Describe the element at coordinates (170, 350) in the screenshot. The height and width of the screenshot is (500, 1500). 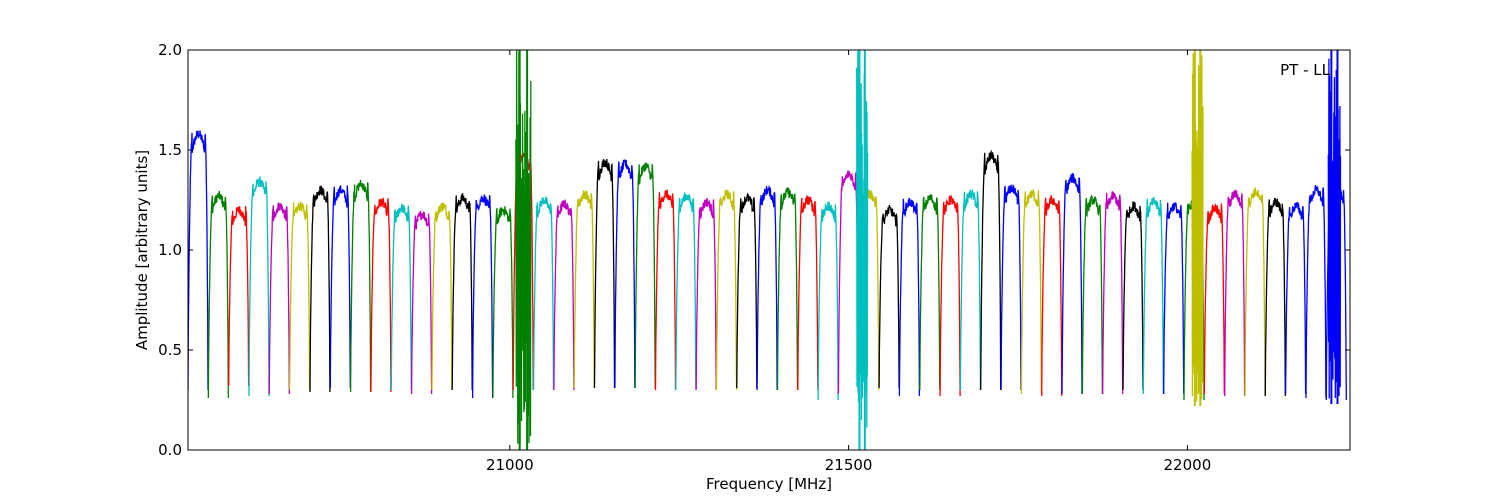
I see `y-tick-label: 0.5` at that location.